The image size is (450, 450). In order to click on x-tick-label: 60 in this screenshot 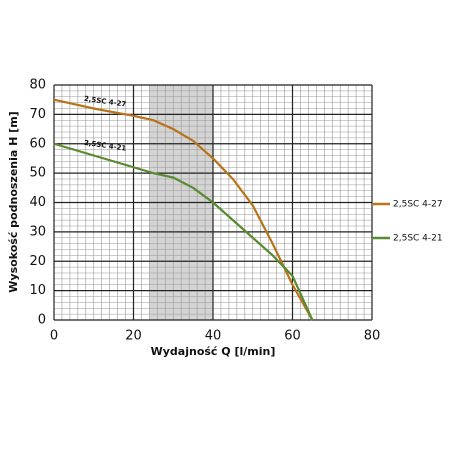, I will do `click(292, 336)`.